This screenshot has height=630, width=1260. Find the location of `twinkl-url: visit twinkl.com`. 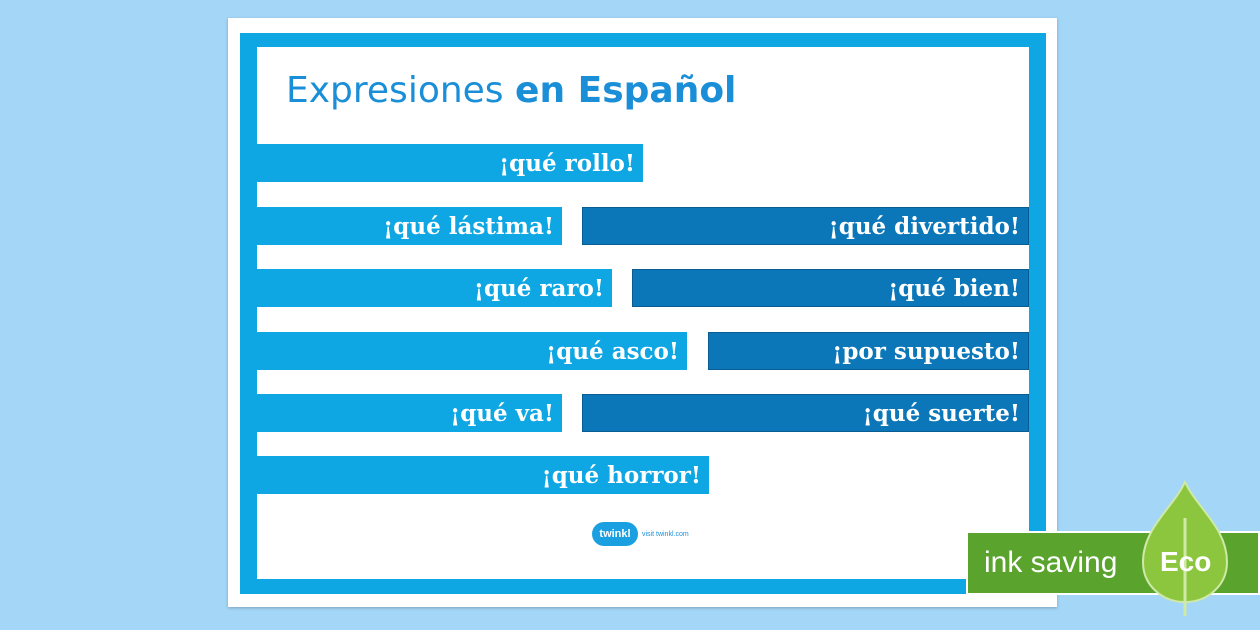

twinkl-url: visit twinkl.com is located at coordinates (665, 534).